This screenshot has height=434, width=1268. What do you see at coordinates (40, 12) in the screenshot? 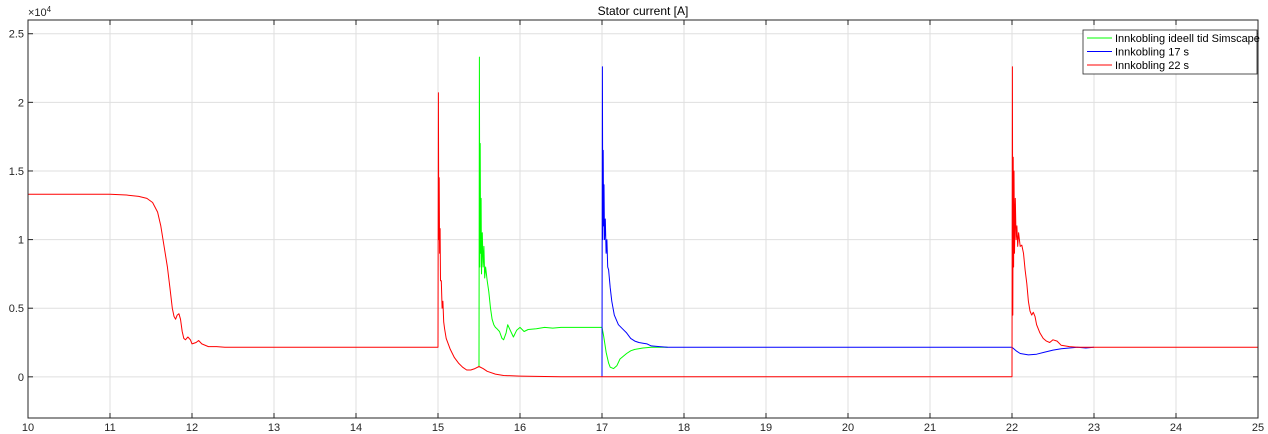
I see `y-exponent-label: ×10⁴` at bounding box center [40, 12].